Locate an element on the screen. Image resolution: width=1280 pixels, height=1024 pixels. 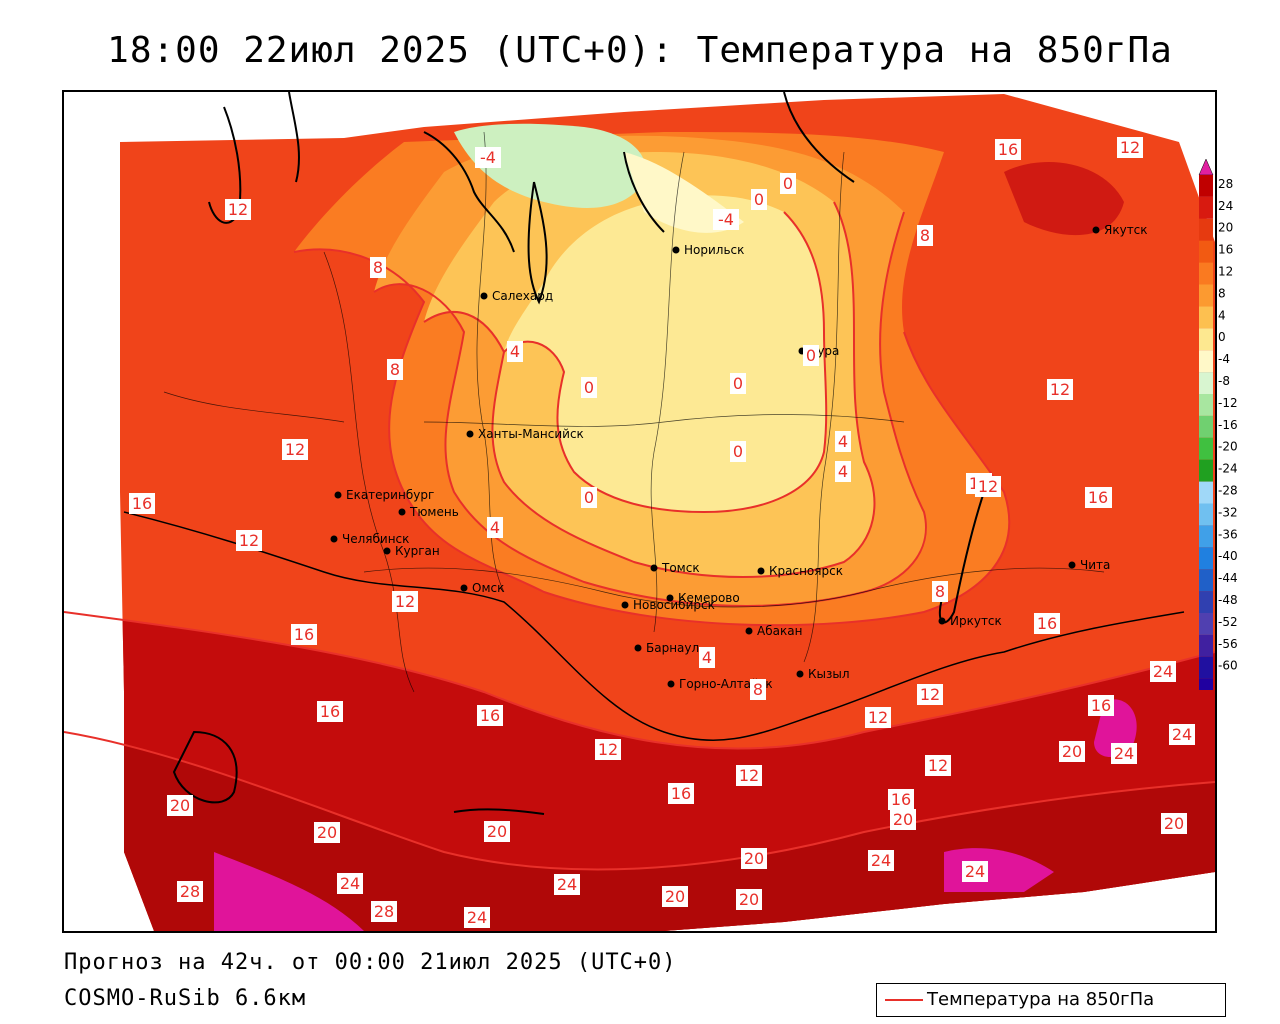
city-marker: Ханты-Мансийск is located at coordinates (525, 434).